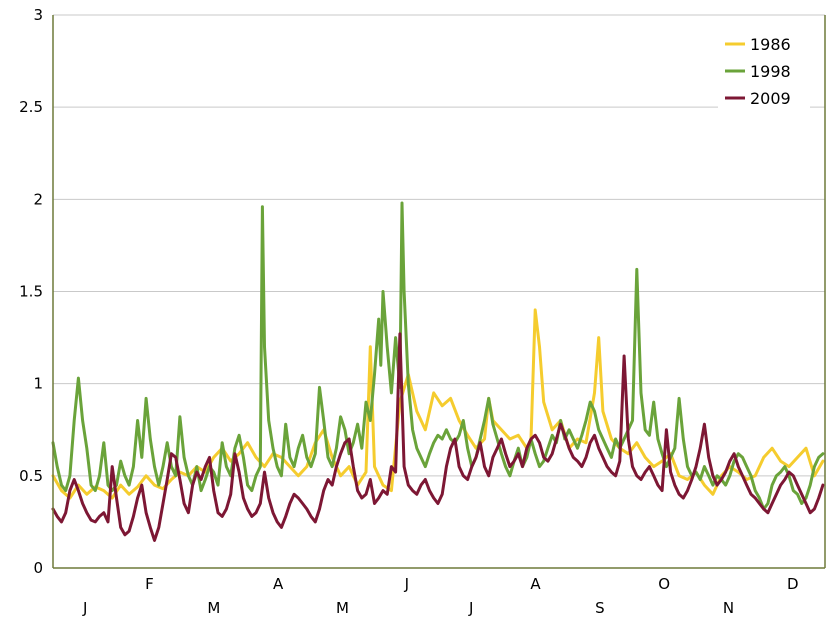 This screenshot has height=630, width=840. Describe the element at coordinates (770, 44) in the screenshot. I see `legend-label: 1986` at that location.